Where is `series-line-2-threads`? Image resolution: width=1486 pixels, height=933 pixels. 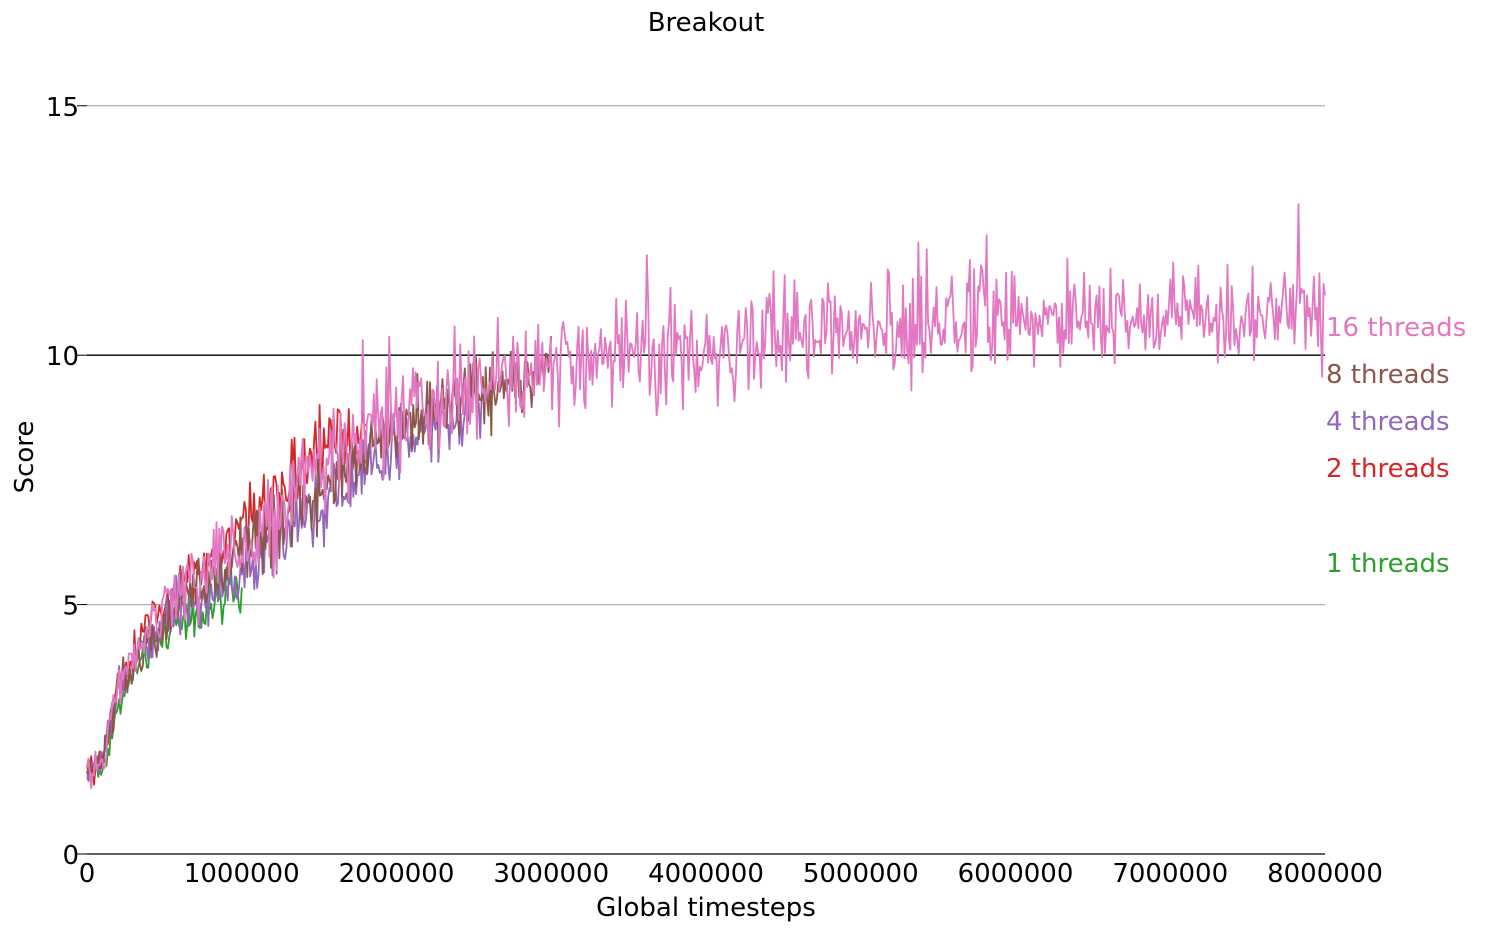
series-line-2-threads is located at coordinates (226, 595).